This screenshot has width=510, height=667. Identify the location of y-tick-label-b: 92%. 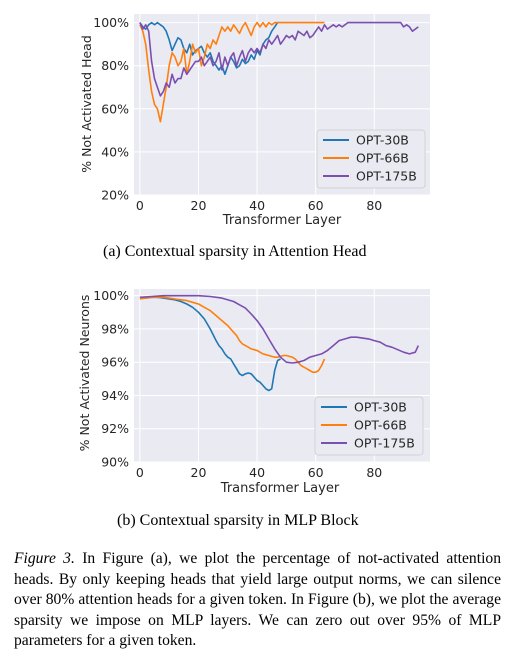
(115, 428).